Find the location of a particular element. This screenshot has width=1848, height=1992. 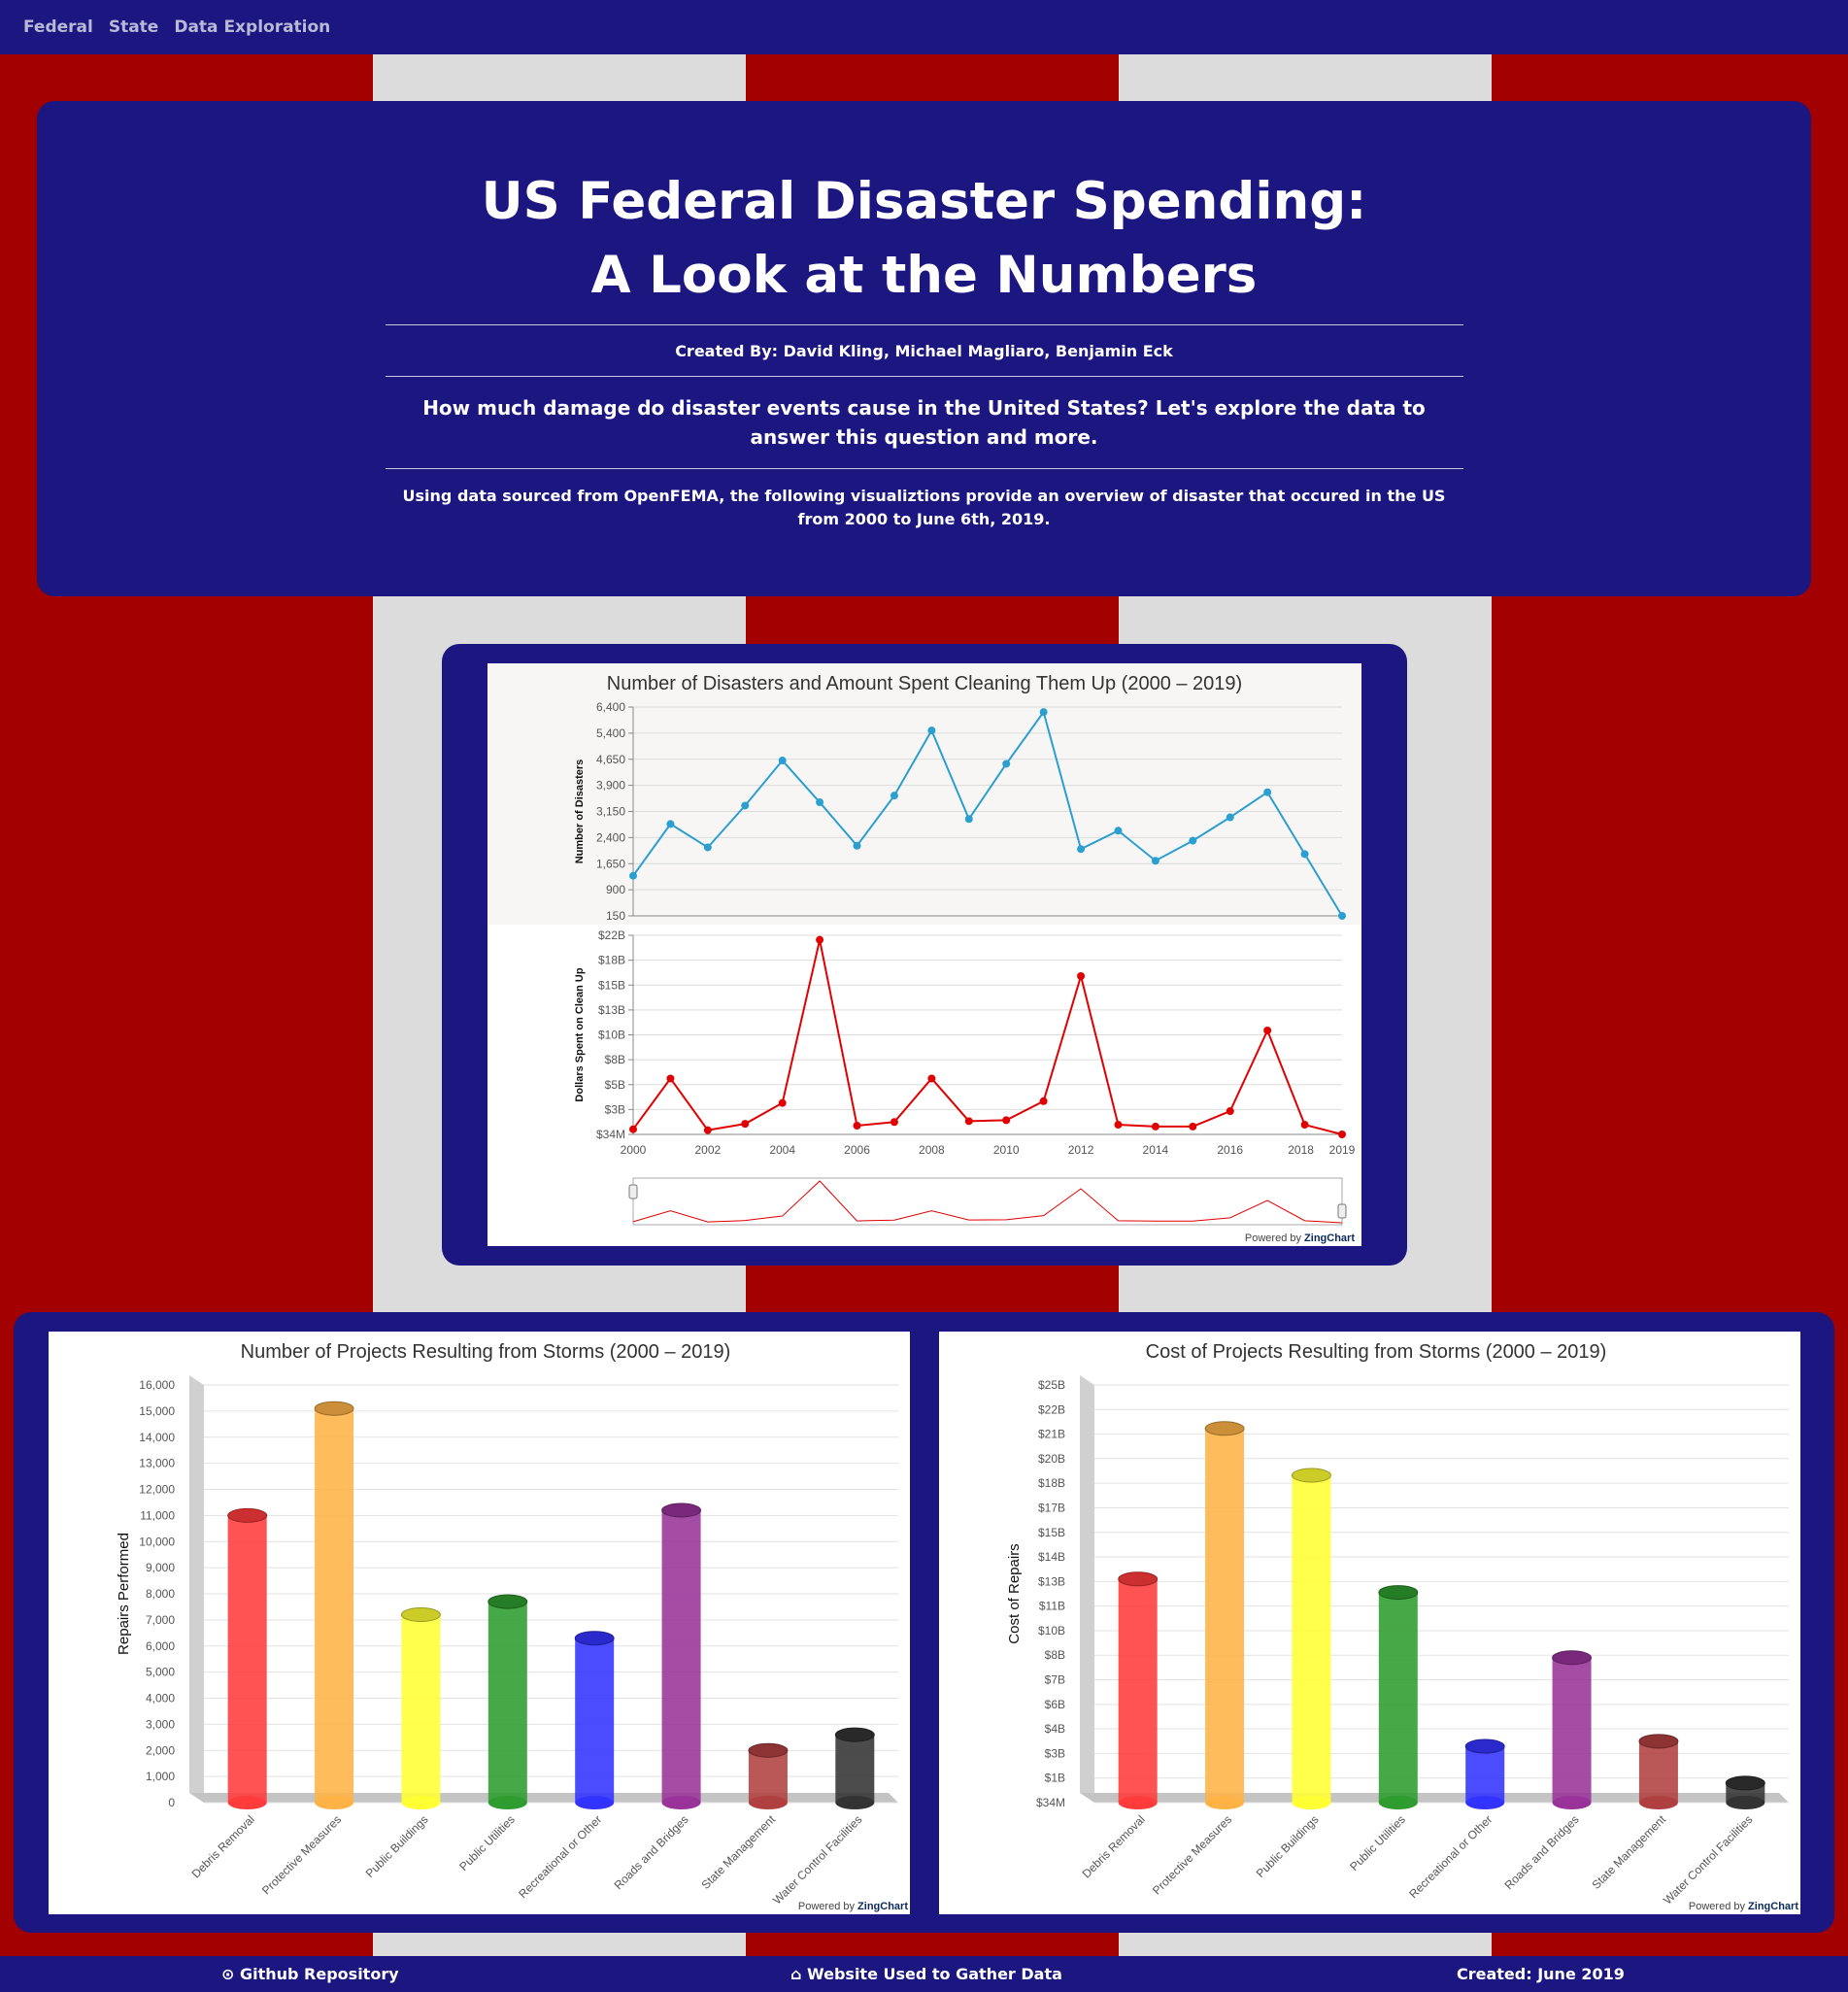

y-tick-label: $4B is located at coordinates (1055, 1729).